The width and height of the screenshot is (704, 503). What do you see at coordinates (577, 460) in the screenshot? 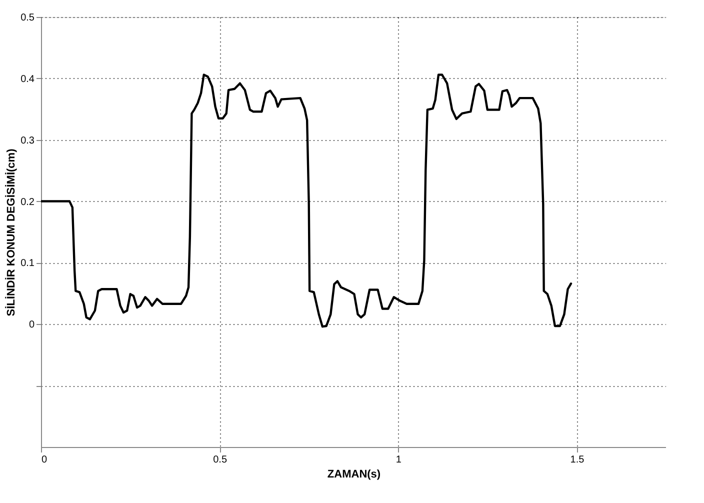
I see `x-tick-label: 1.5` at bounding box center [577, 460].